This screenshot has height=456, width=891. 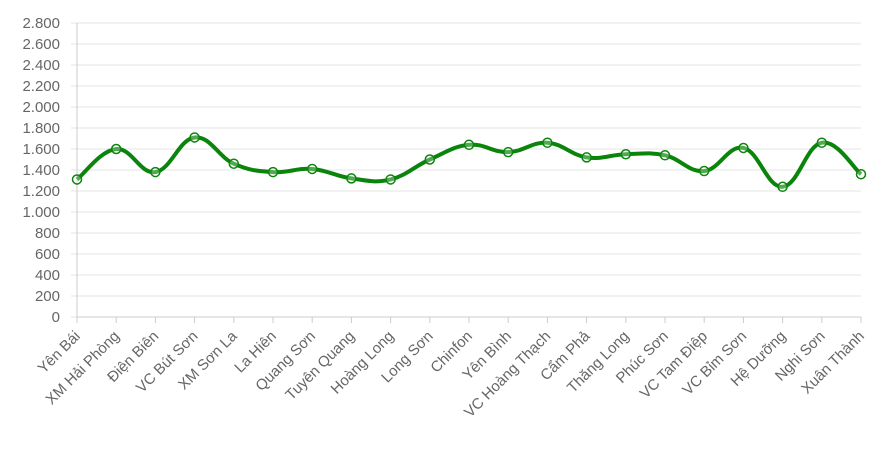 I want to click on y-tick-label: 1.200, so click(x=41, y=191).